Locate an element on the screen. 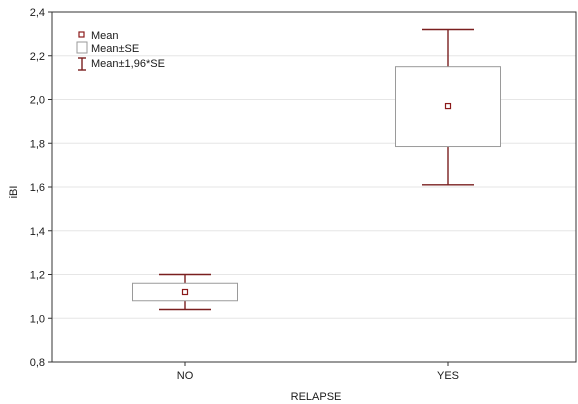  x-axis-title: RELAPSE is located at coordinates (316, 397).